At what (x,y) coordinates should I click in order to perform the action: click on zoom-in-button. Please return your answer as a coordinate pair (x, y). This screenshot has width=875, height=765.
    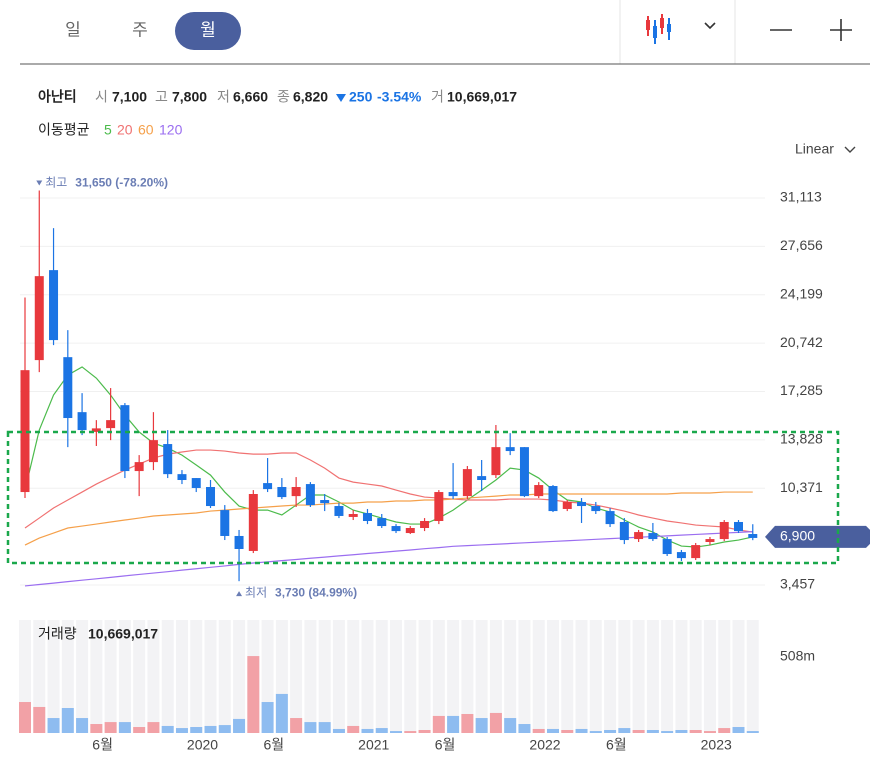
    Looking at the image, I should click on (841, 30).